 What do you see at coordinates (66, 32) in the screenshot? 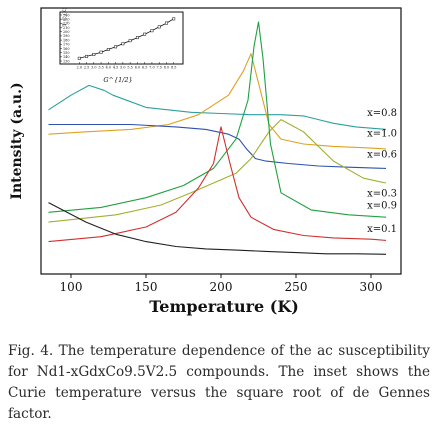
I see `inset-y-tick-label: 200` at bounding box center [66, 32].